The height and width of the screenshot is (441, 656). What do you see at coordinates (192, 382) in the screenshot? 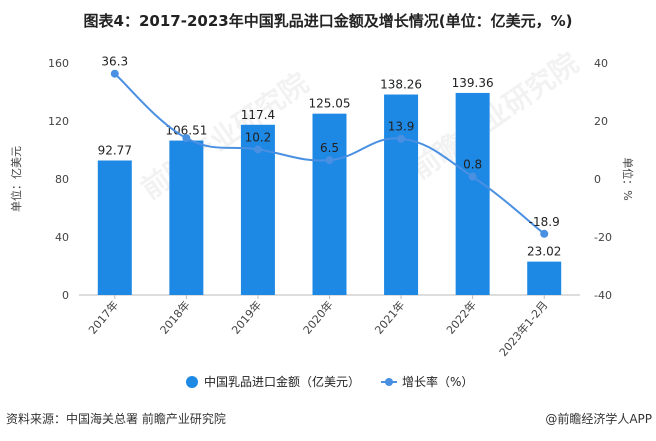
I see `legend-bar-marker` at bounding box center [192, 382].